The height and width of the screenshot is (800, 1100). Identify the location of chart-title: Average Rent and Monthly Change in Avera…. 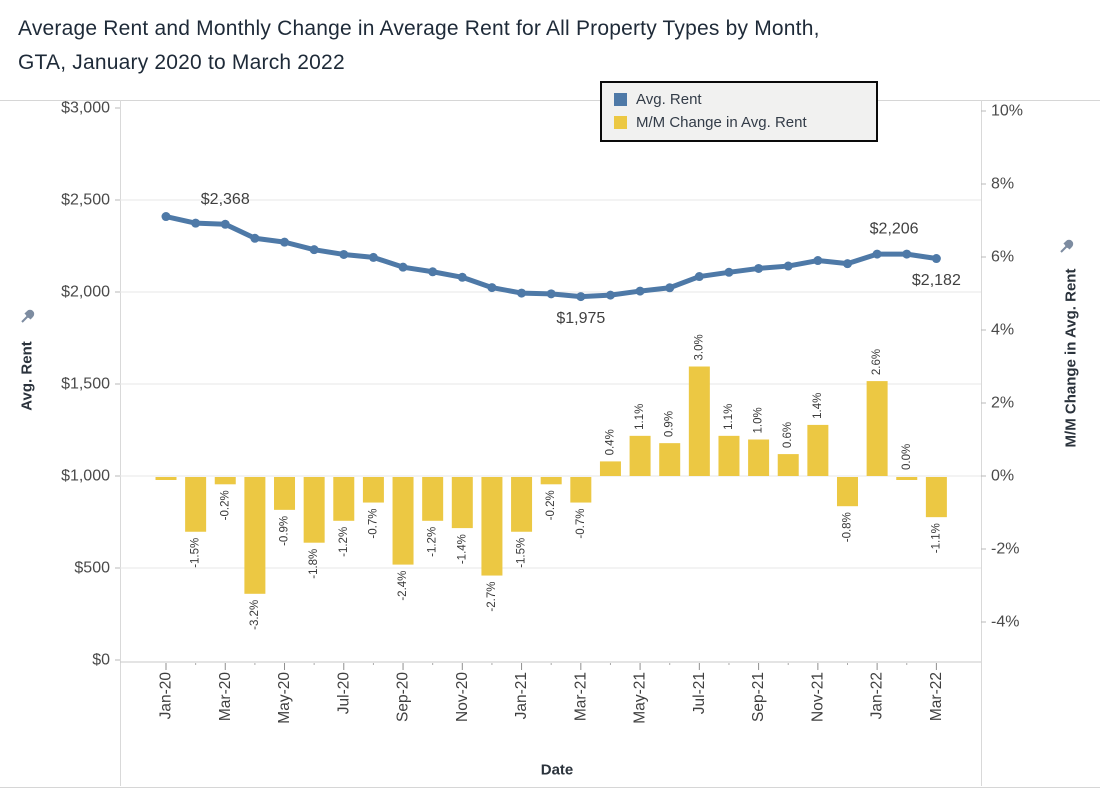
(550, 46).